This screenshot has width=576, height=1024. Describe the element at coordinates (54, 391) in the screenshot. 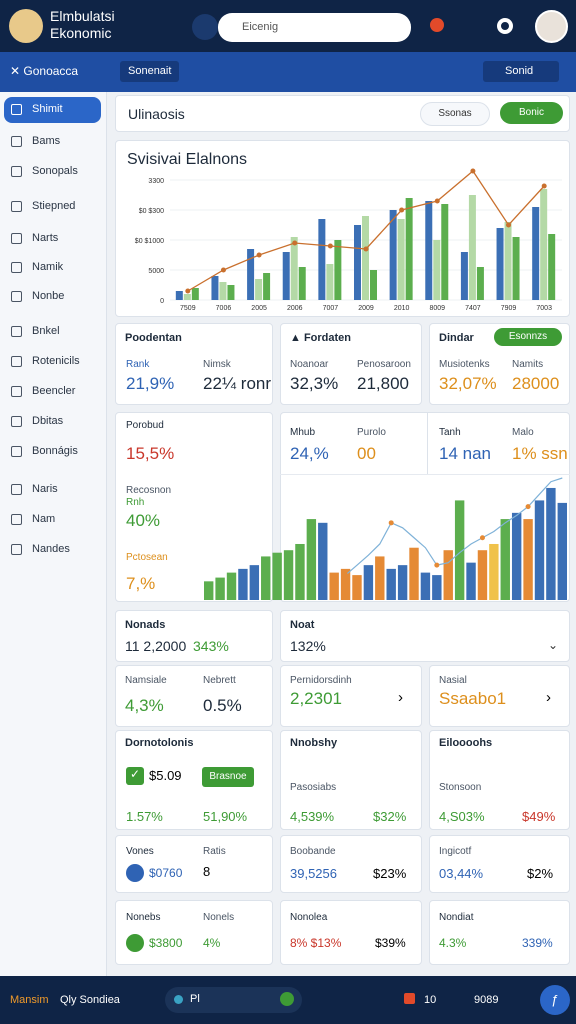

I see `sidebar-item: Beencler` at that location.